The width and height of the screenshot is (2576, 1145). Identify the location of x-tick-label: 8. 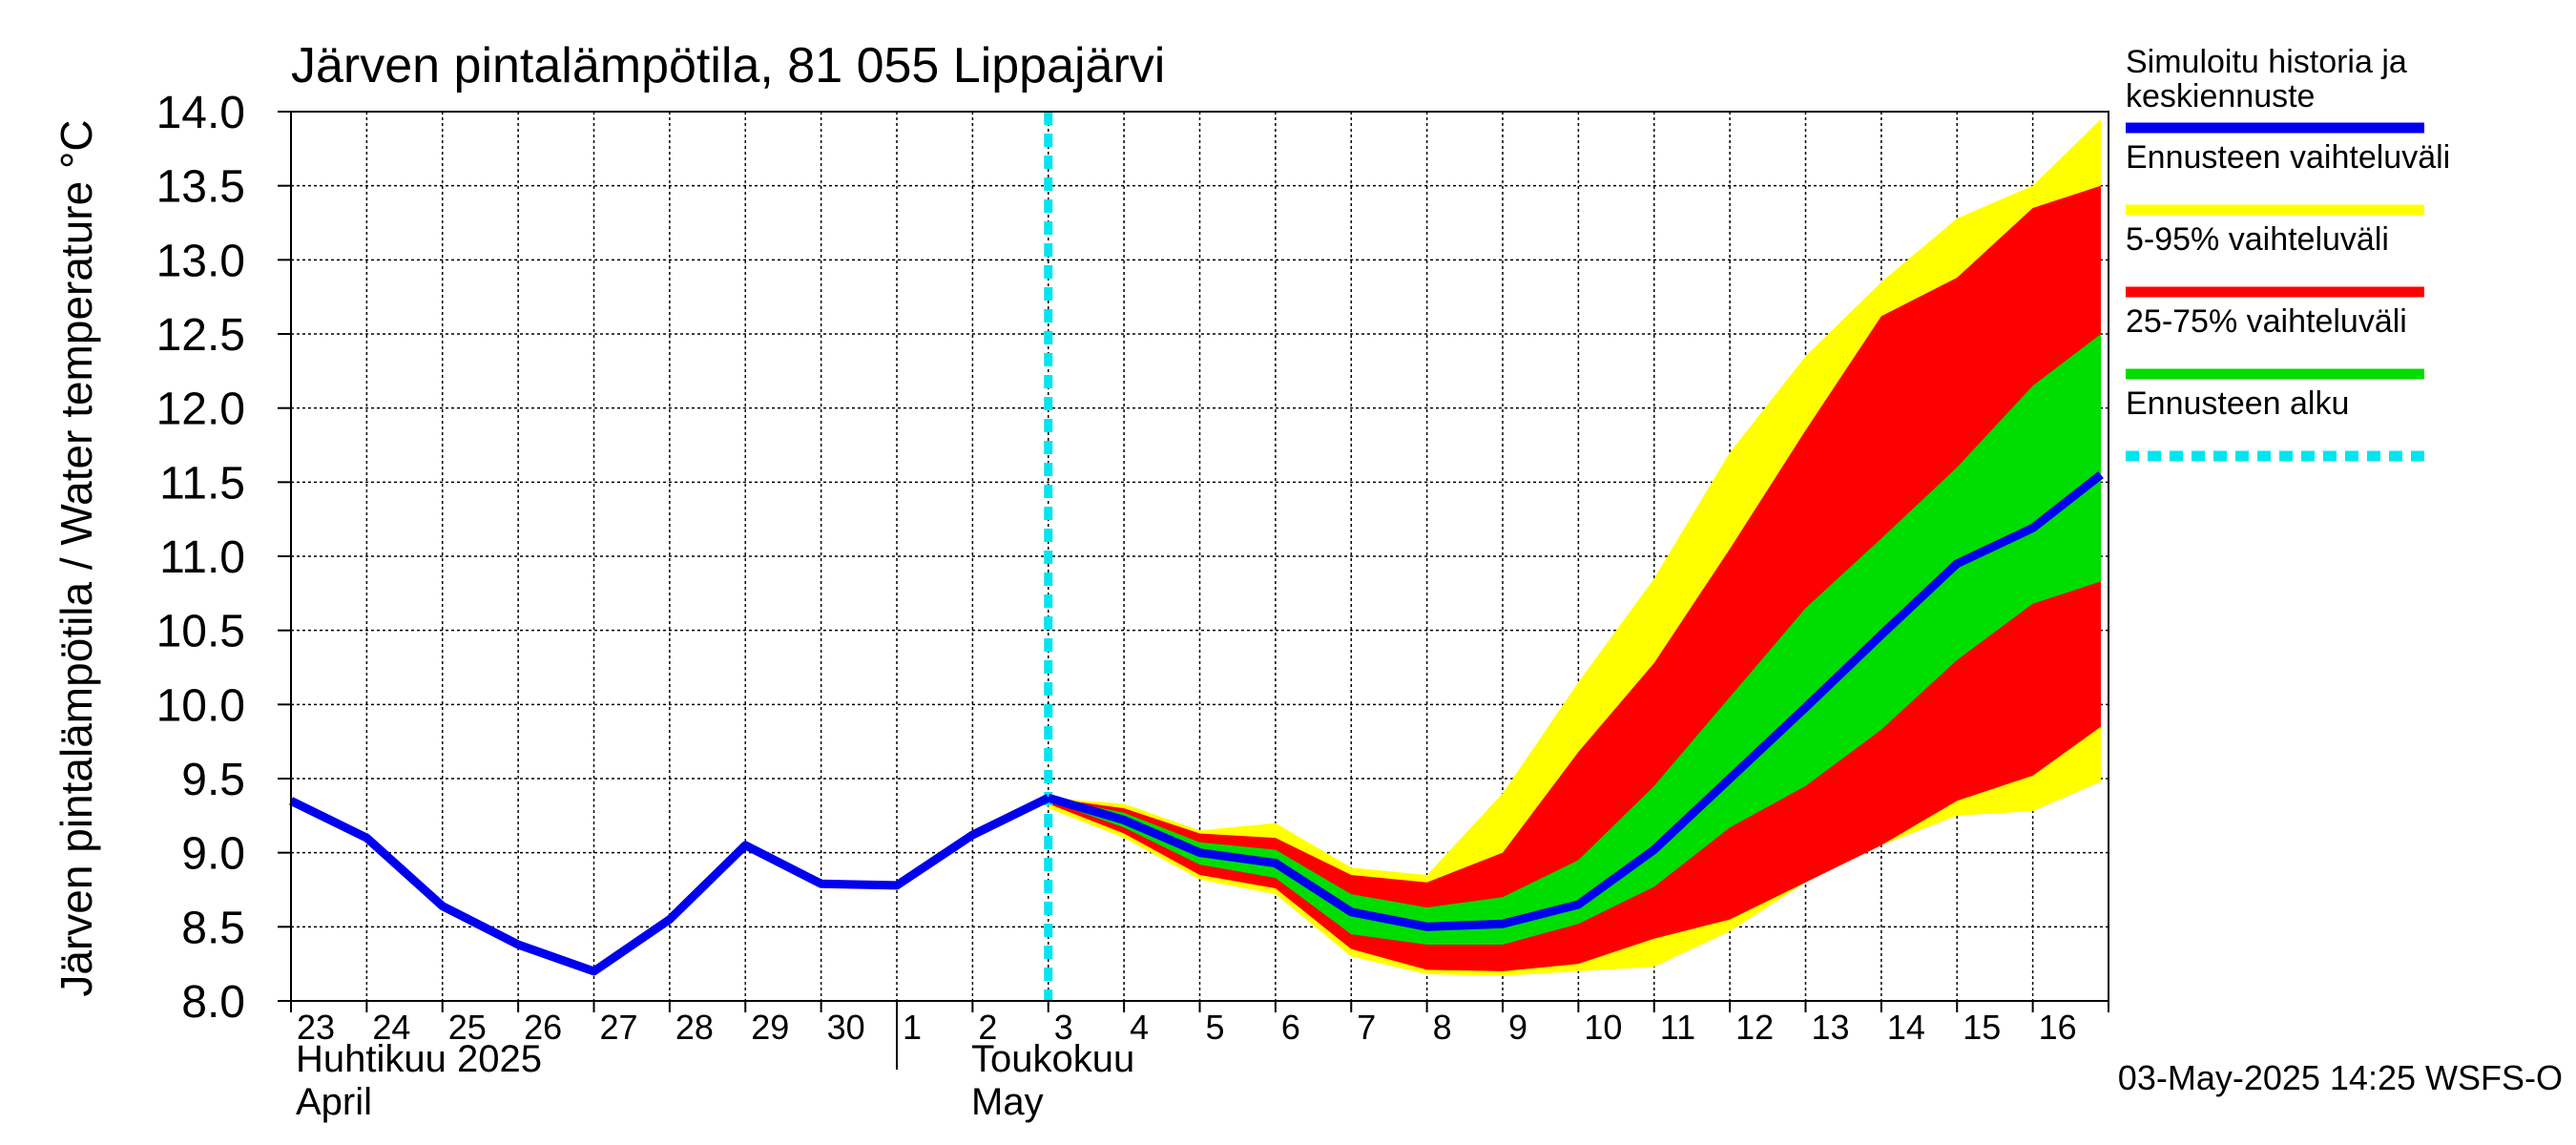
(1442, 1027).